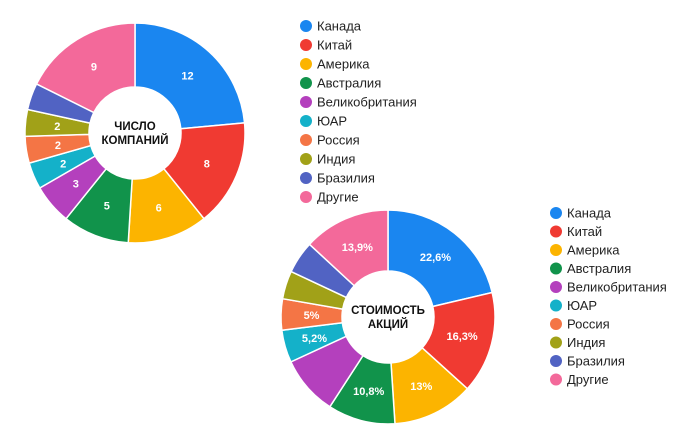 The image size is (680, 440). What do you see at coordinates (159, 208) in the screenshot?
I see `slice-value-label: 6` at bounding box center [159, 208].